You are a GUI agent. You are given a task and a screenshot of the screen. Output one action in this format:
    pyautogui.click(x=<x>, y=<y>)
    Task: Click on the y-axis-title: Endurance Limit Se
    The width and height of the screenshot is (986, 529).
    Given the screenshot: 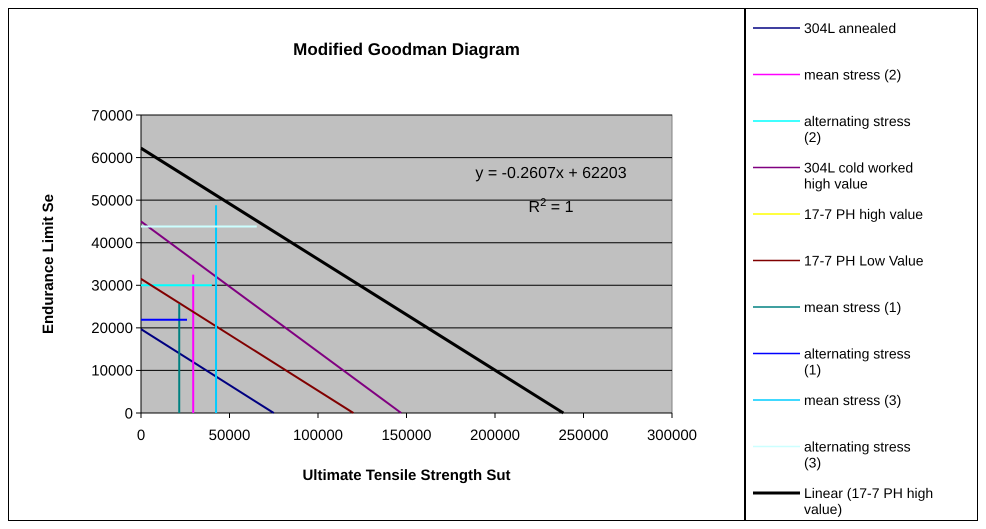 What is the action you would take?
    pyautogui.click(x=48, y=264)
    